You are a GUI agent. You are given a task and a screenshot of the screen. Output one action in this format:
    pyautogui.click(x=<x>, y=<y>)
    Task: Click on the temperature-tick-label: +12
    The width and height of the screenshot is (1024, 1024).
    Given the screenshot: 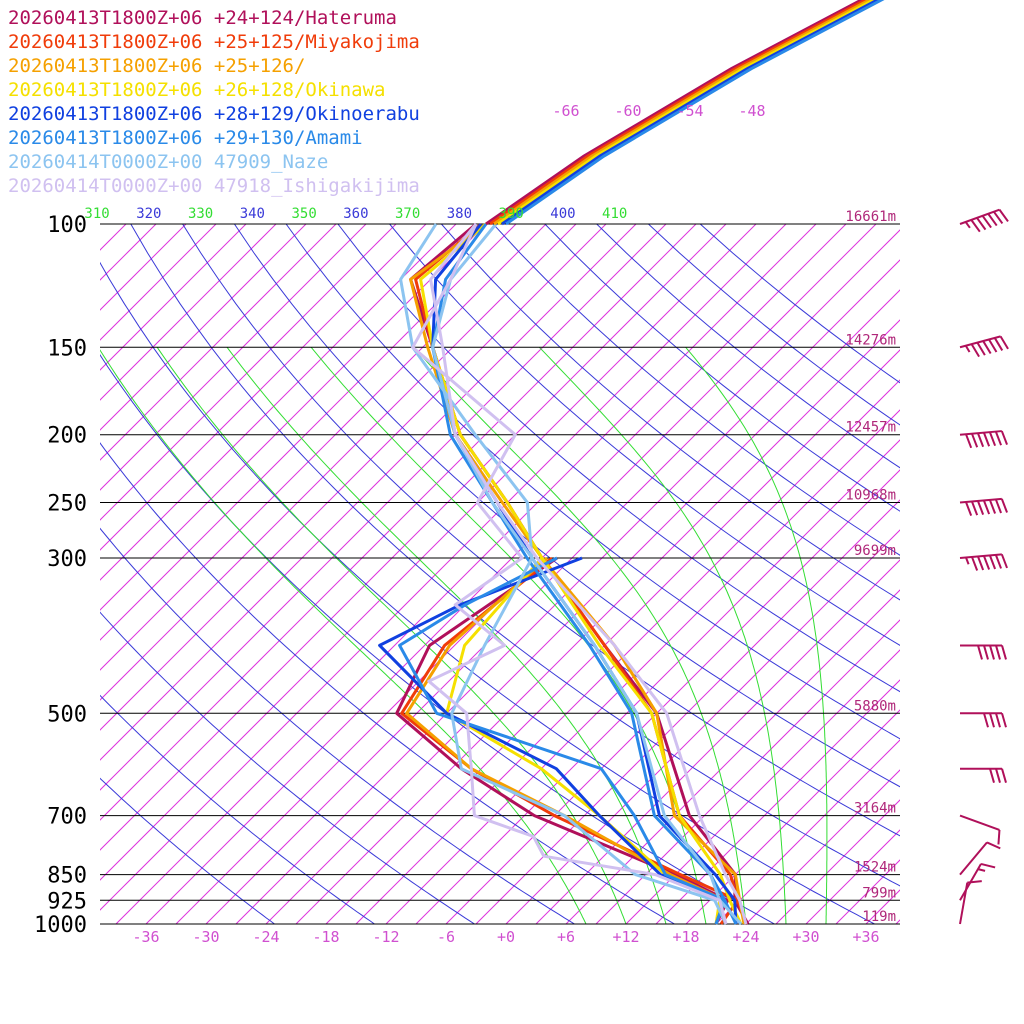 What is the action you would take?
    pyautogui.click(x=625, y=937)
    